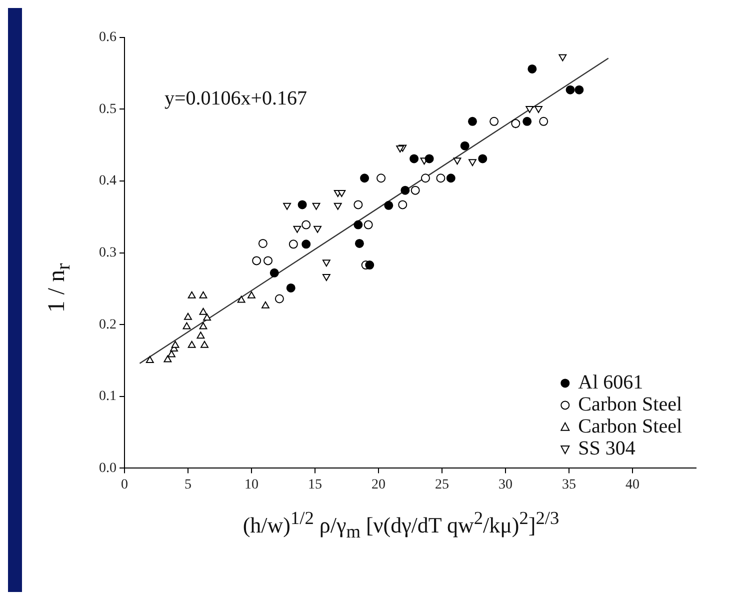 The width and height of the screenshot is (745, 600). I want to click on legend-label: Al 6061, so click(611, 382).